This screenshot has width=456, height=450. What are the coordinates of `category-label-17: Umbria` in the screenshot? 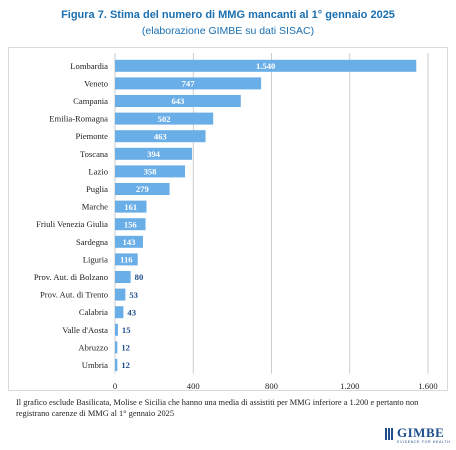 It's located at (95, 365).